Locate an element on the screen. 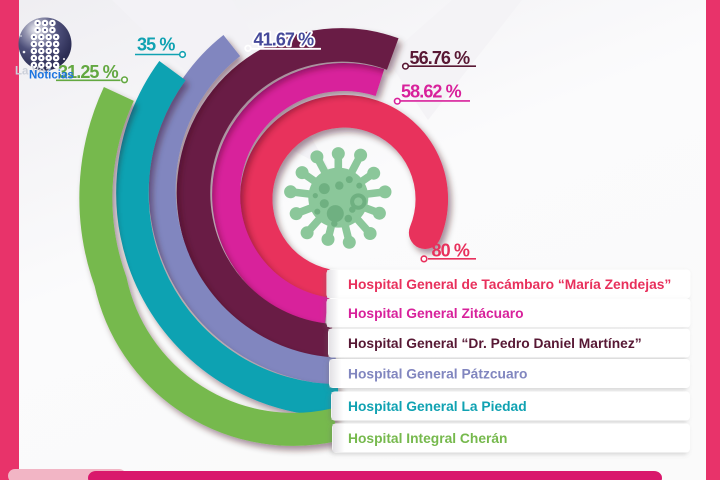  svg-text: 41.67 % is located at coordinates (284, 40).